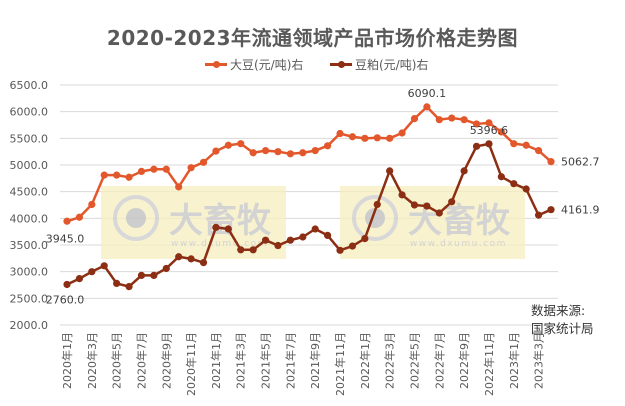 This screenshot has height=406, width=625. What do you see at coordinates (315, 360) in the screenshot?
I see `x-tick-label: 2021年9月` at bounding box center [315, 360].